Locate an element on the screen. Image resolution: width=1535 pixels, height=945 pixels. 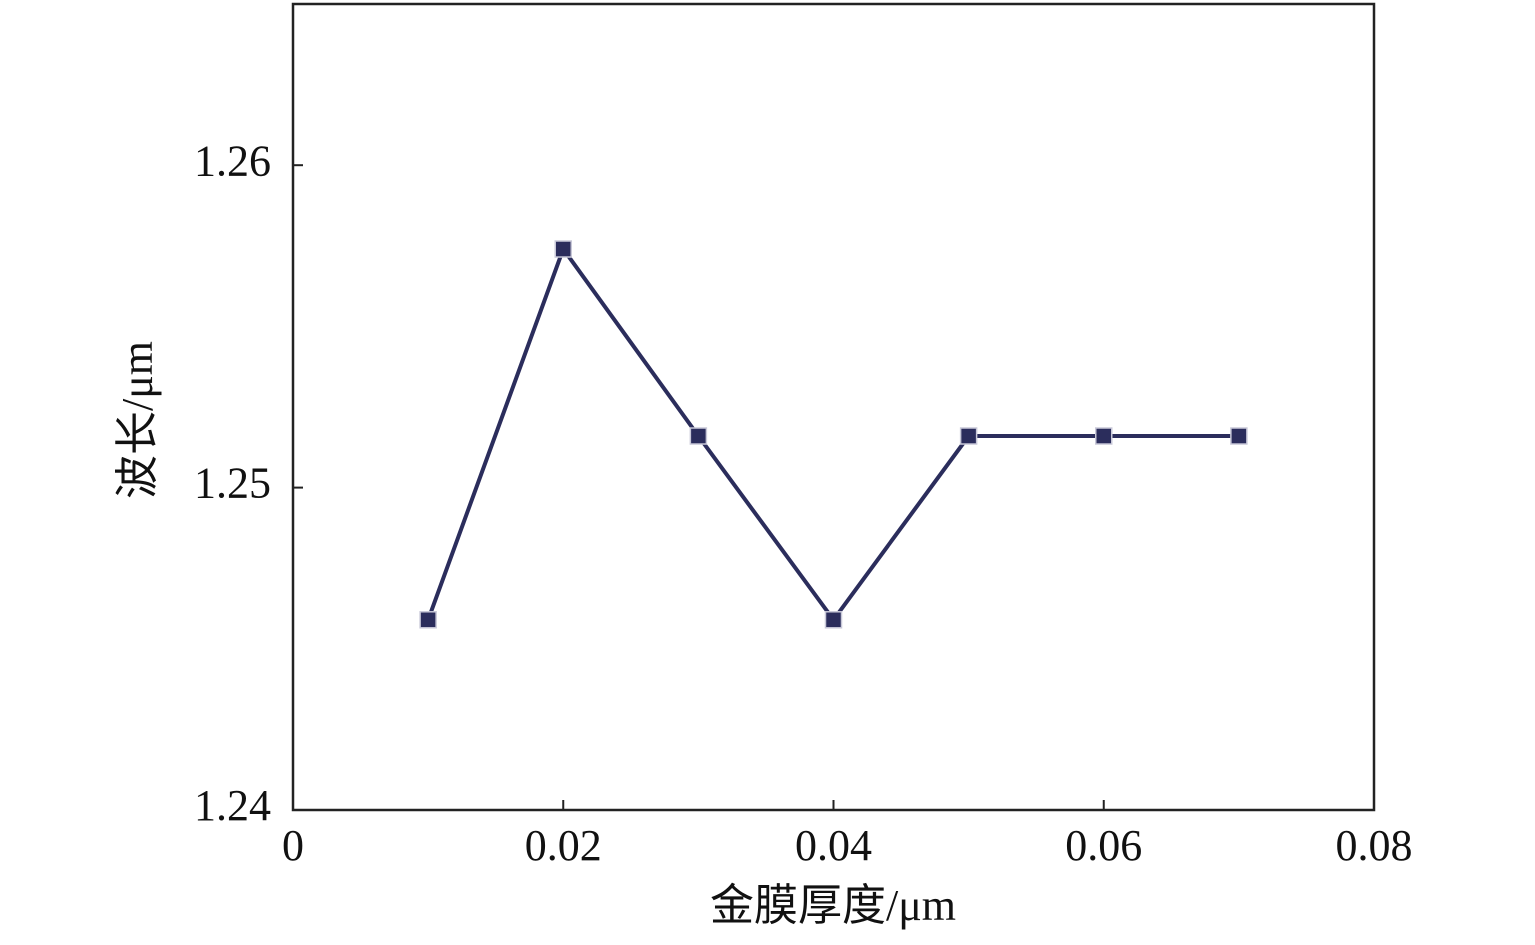
y-axis-label: 波长/μm is located at coordinates (137, 420).